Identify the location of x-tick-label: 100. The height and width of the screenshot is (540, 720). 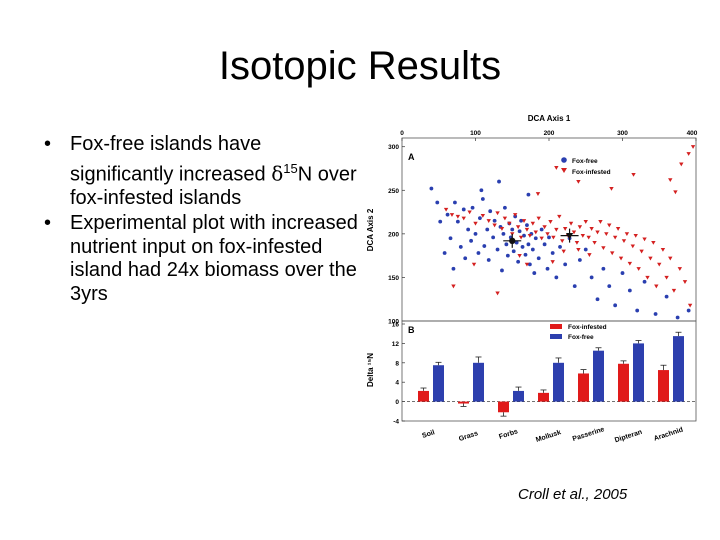
(475, 133).